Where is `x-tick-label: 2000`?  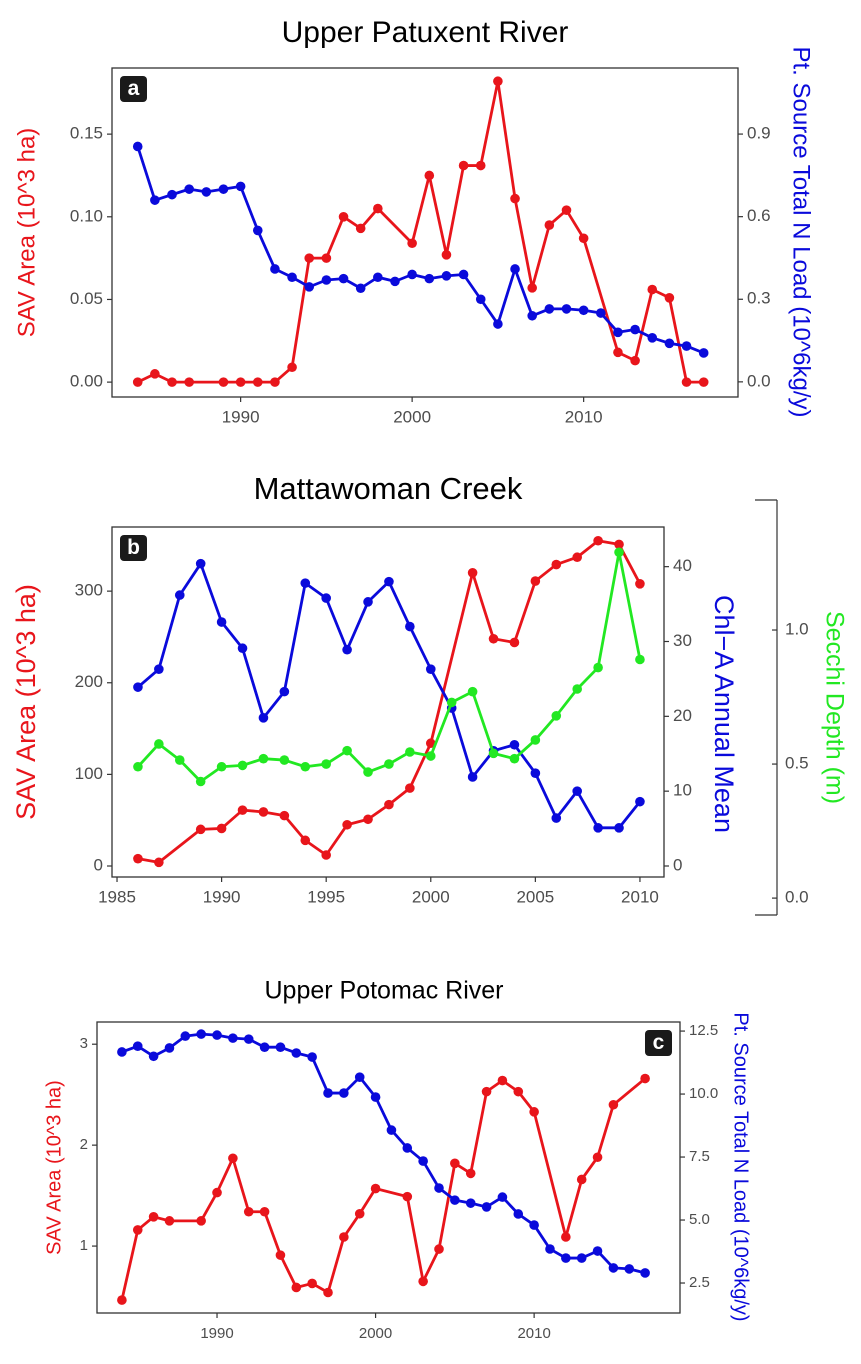
x-tick-label: 2000 is located at coordinates (431, 896).